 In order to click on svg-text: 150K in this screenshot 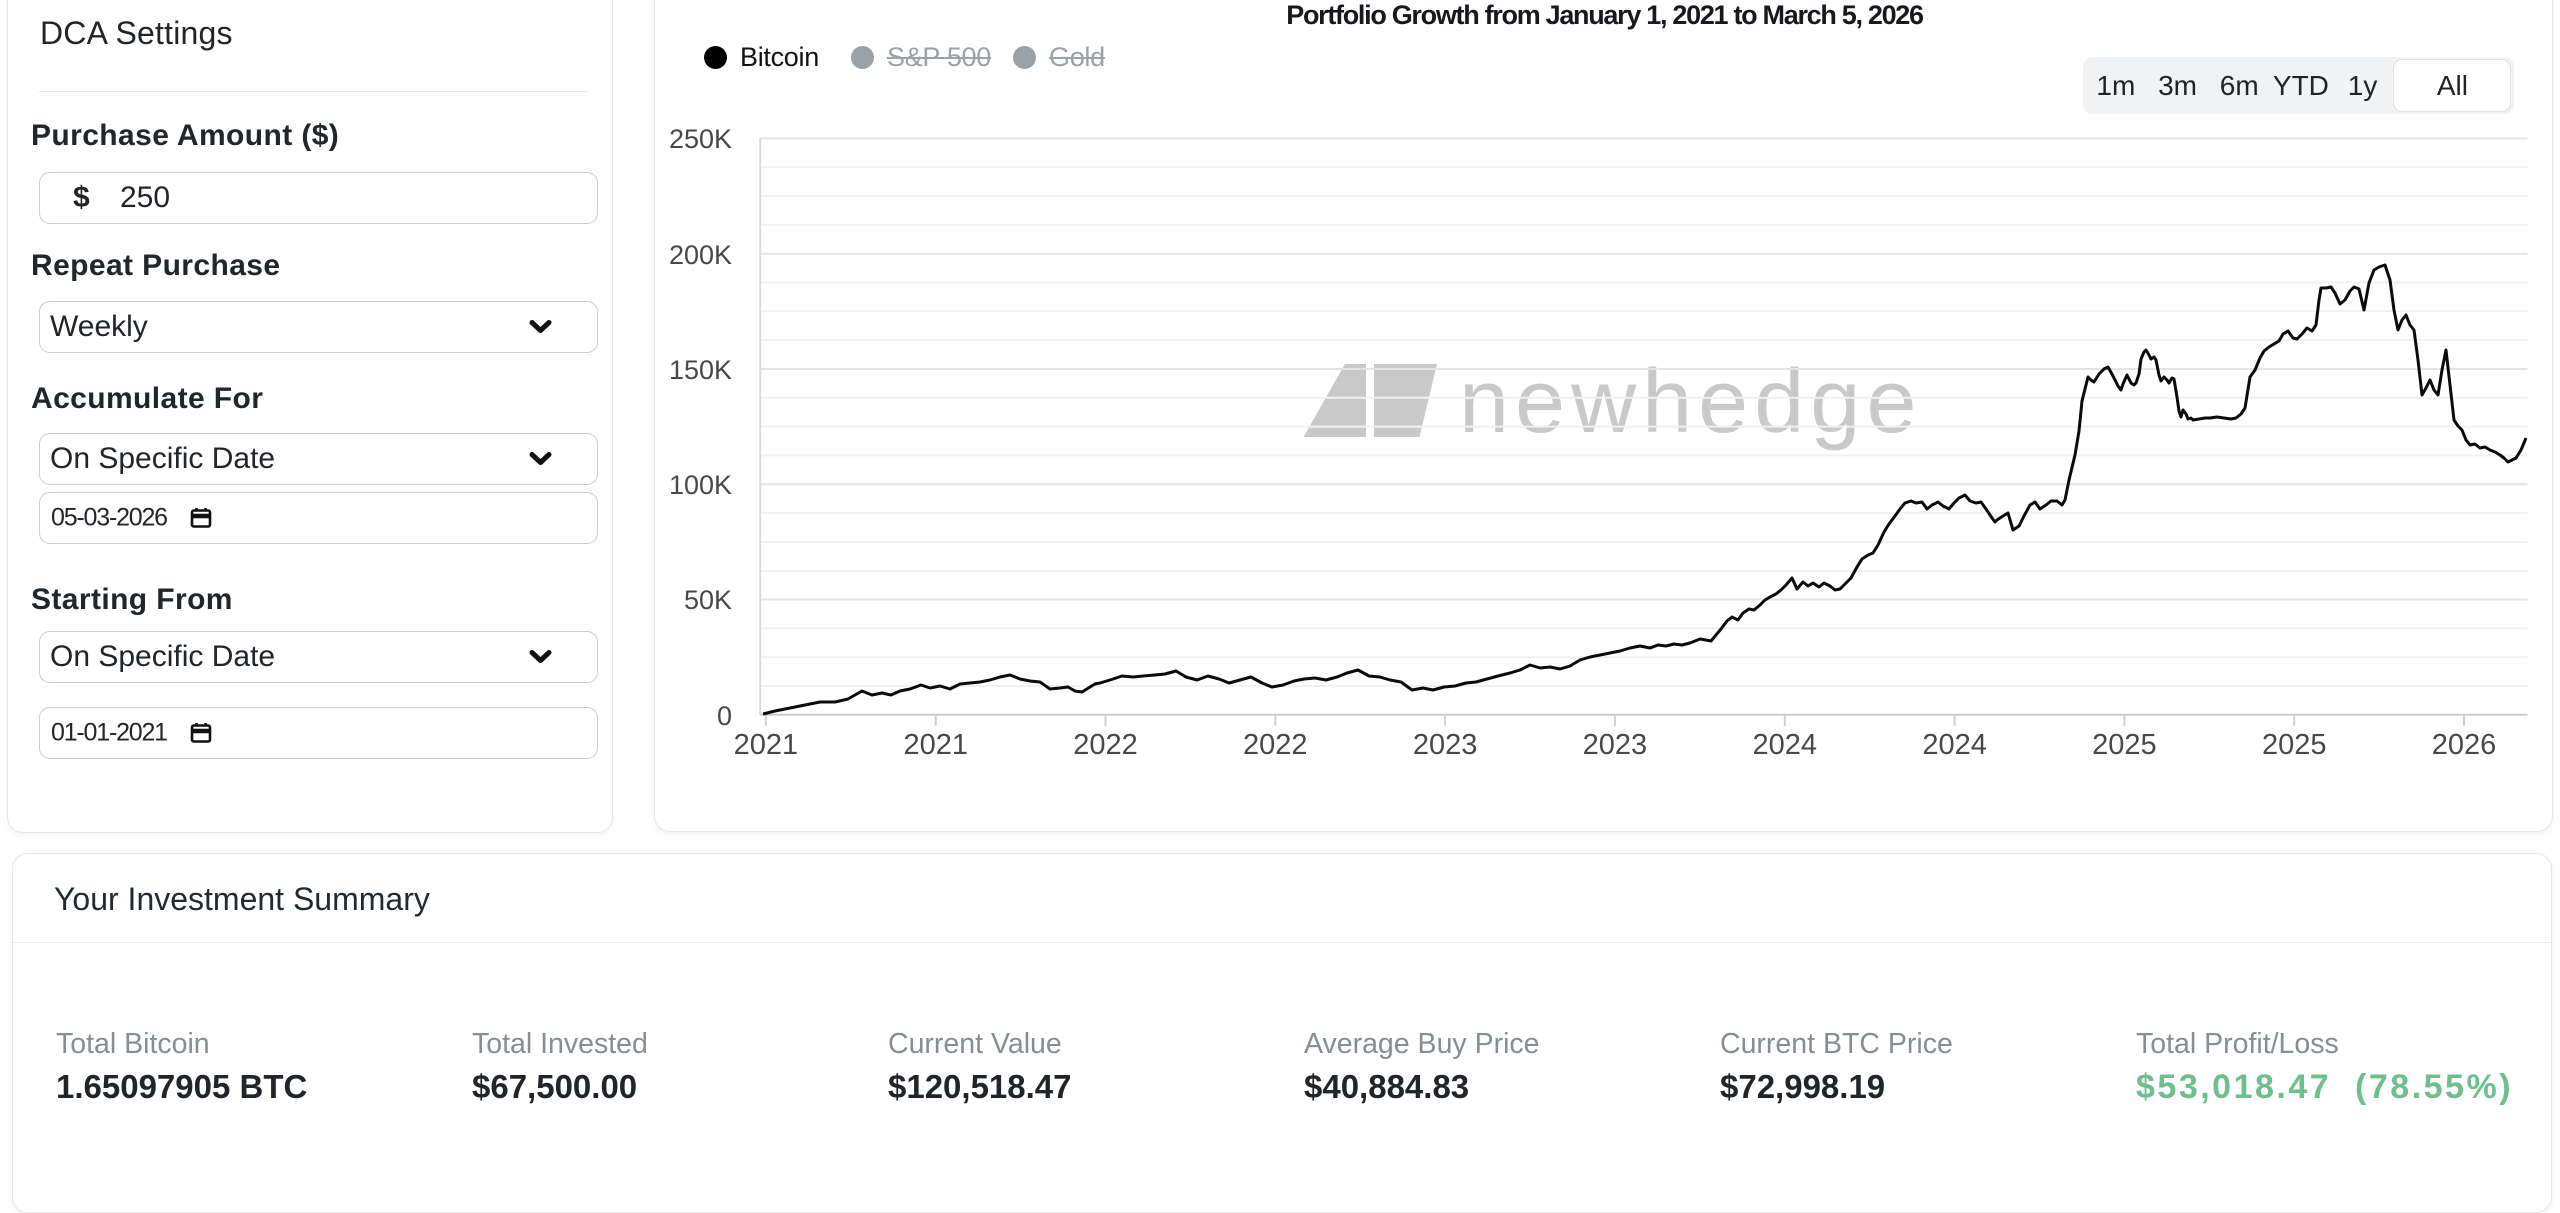, I will do `click(700, 370)`.